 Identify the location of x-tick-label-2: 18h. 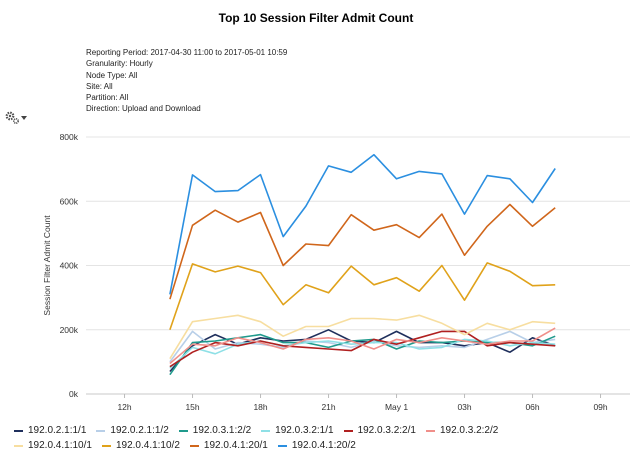
(260, 407).